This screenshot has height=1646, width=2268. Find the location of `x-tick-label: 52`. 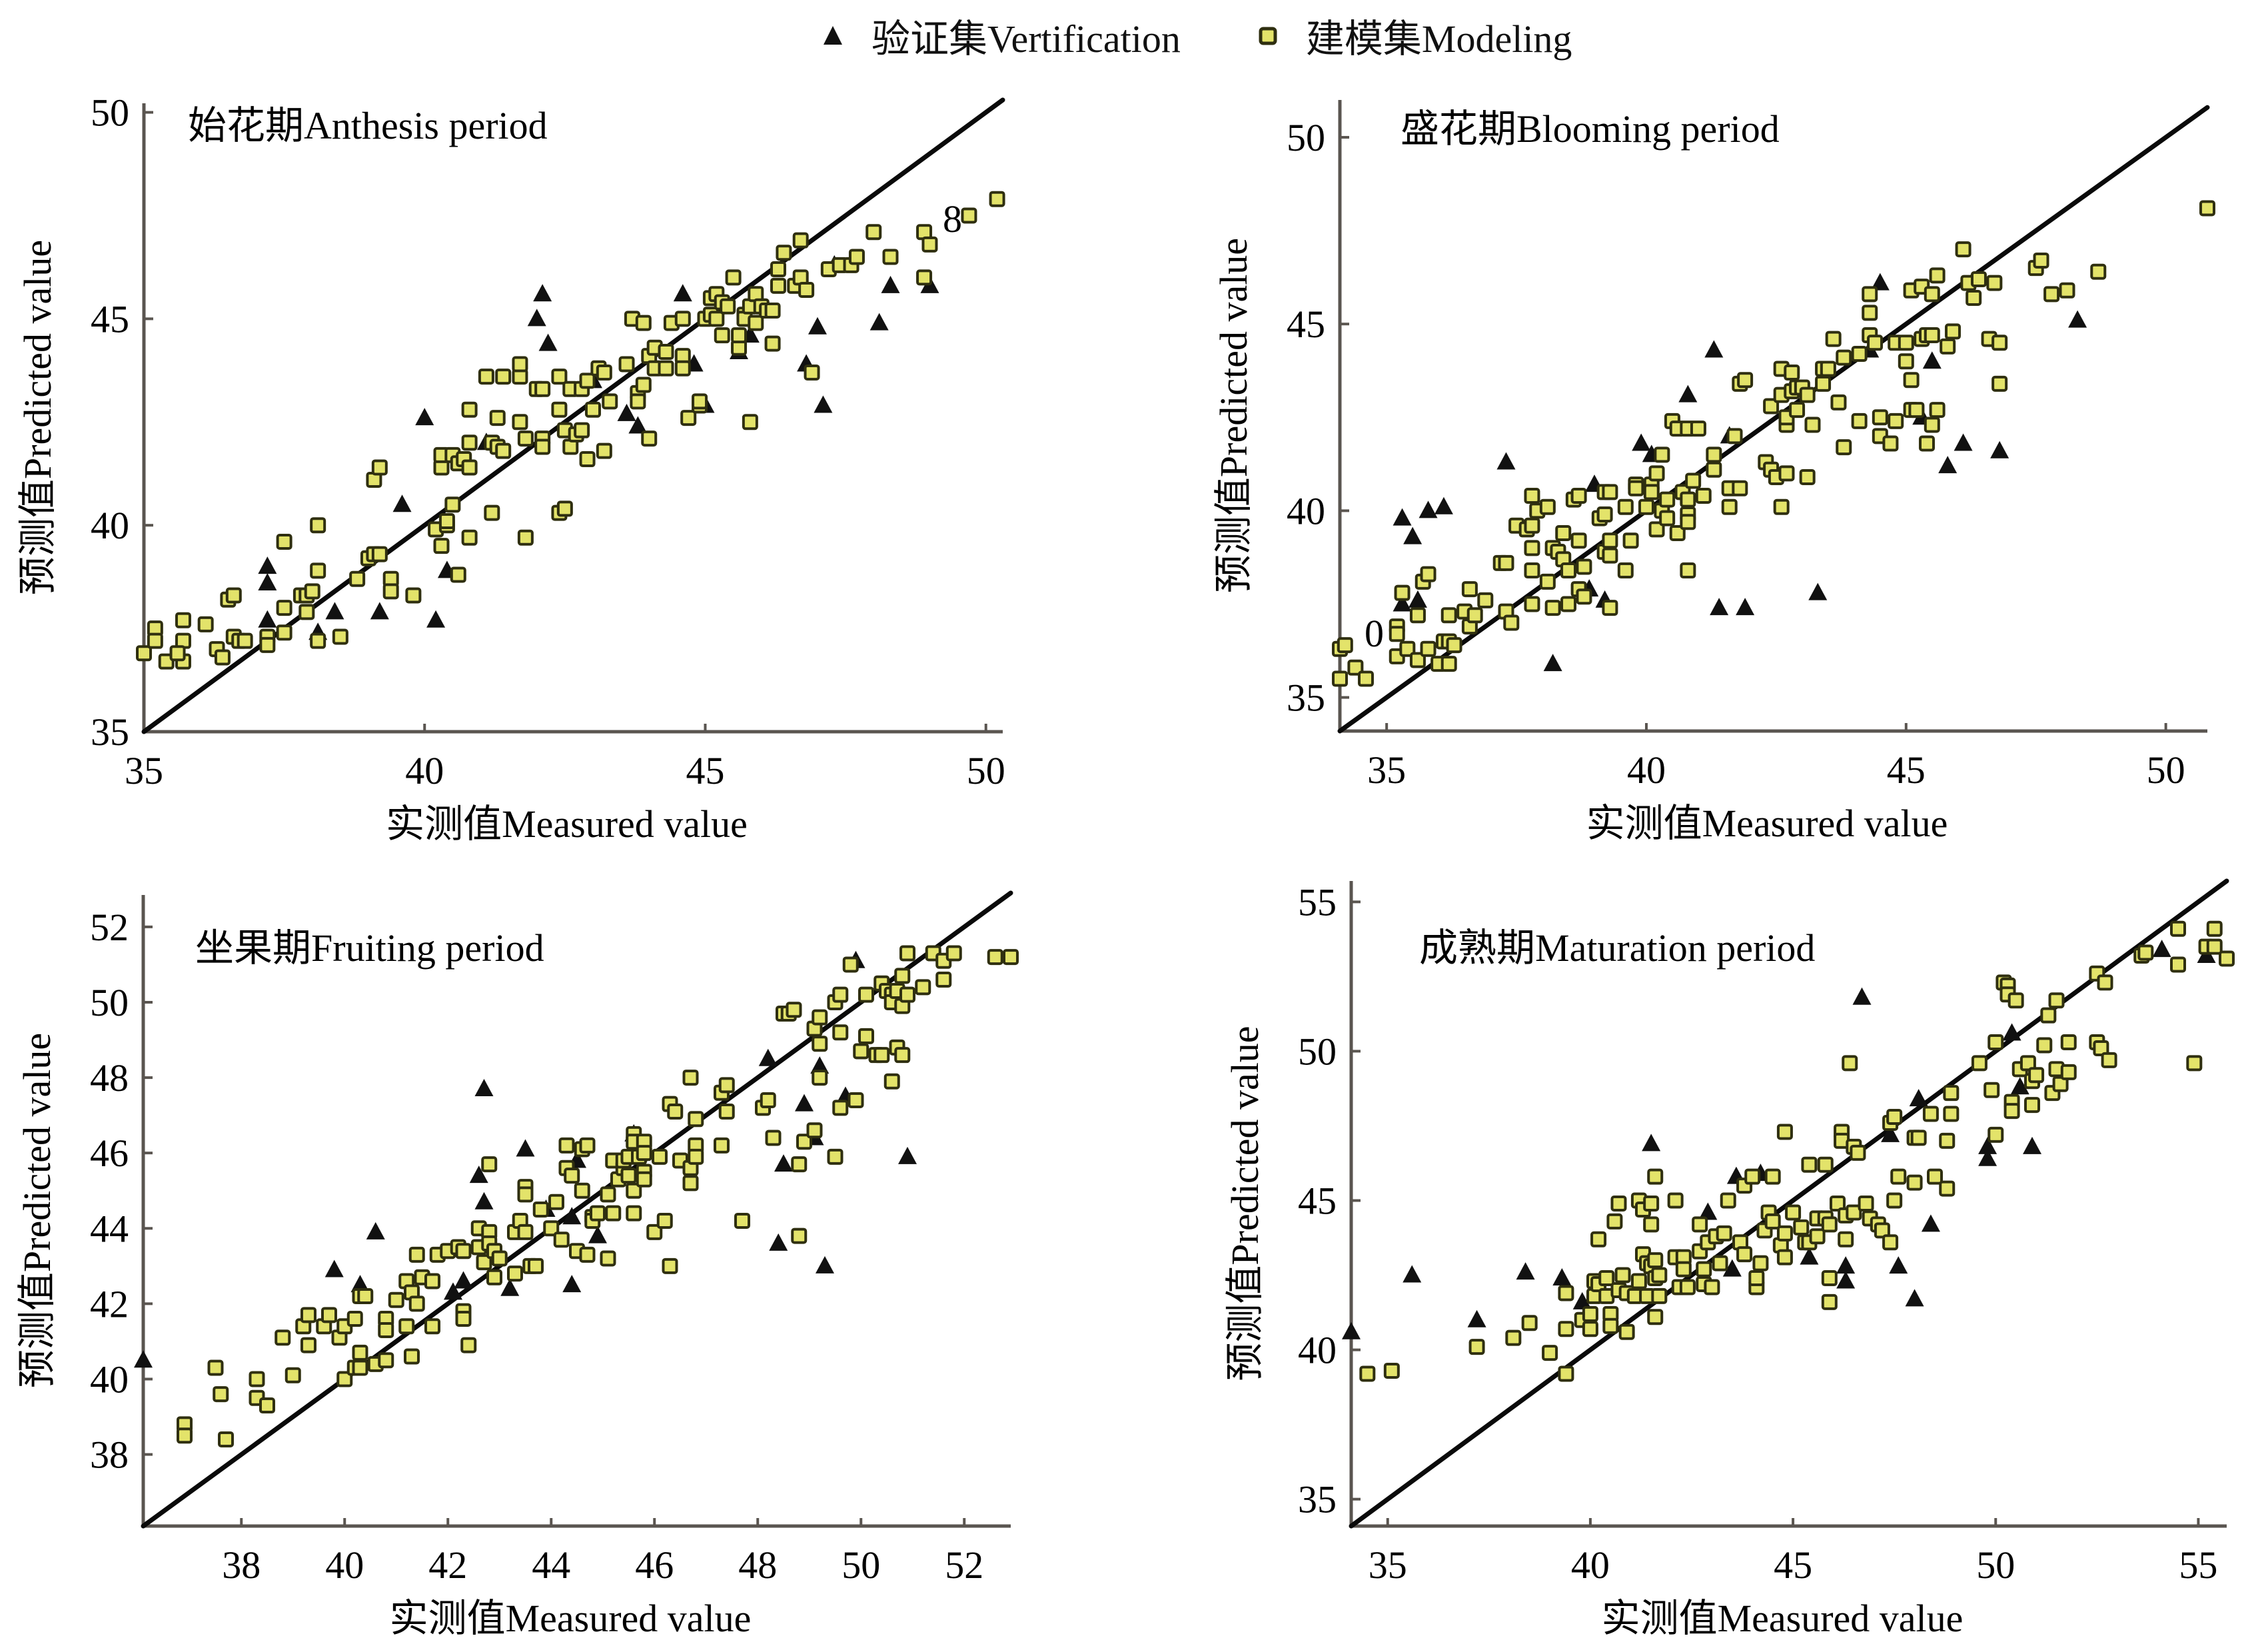

x-tick-label: 52 is located at coordinates (964, 1565).